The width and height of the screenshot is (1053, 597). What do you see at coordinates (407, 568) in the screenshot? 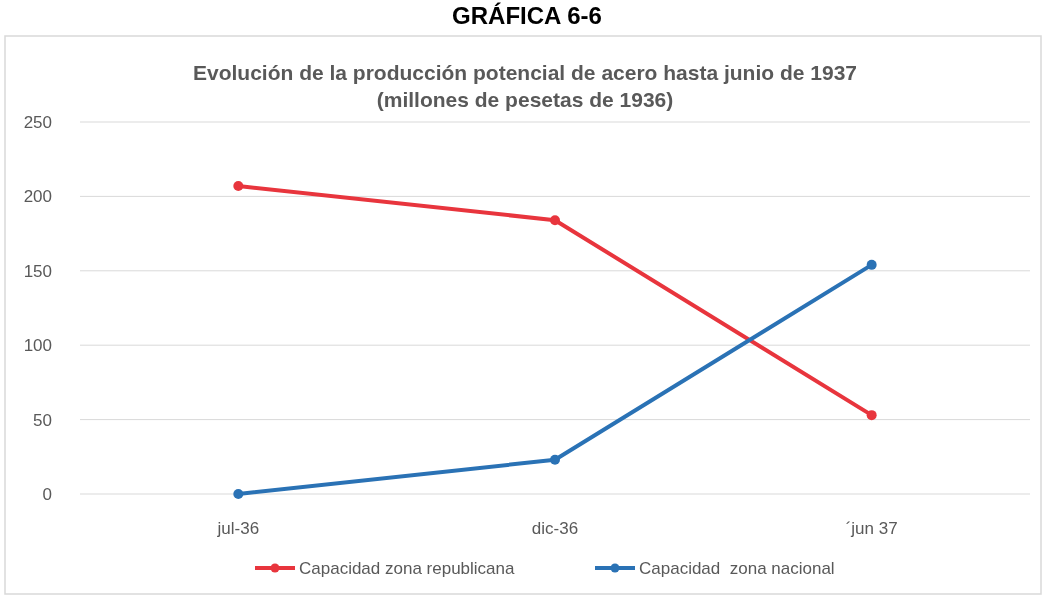
I see `legend-label: Capacidad zona republicana` at bounding box center [407, 568].